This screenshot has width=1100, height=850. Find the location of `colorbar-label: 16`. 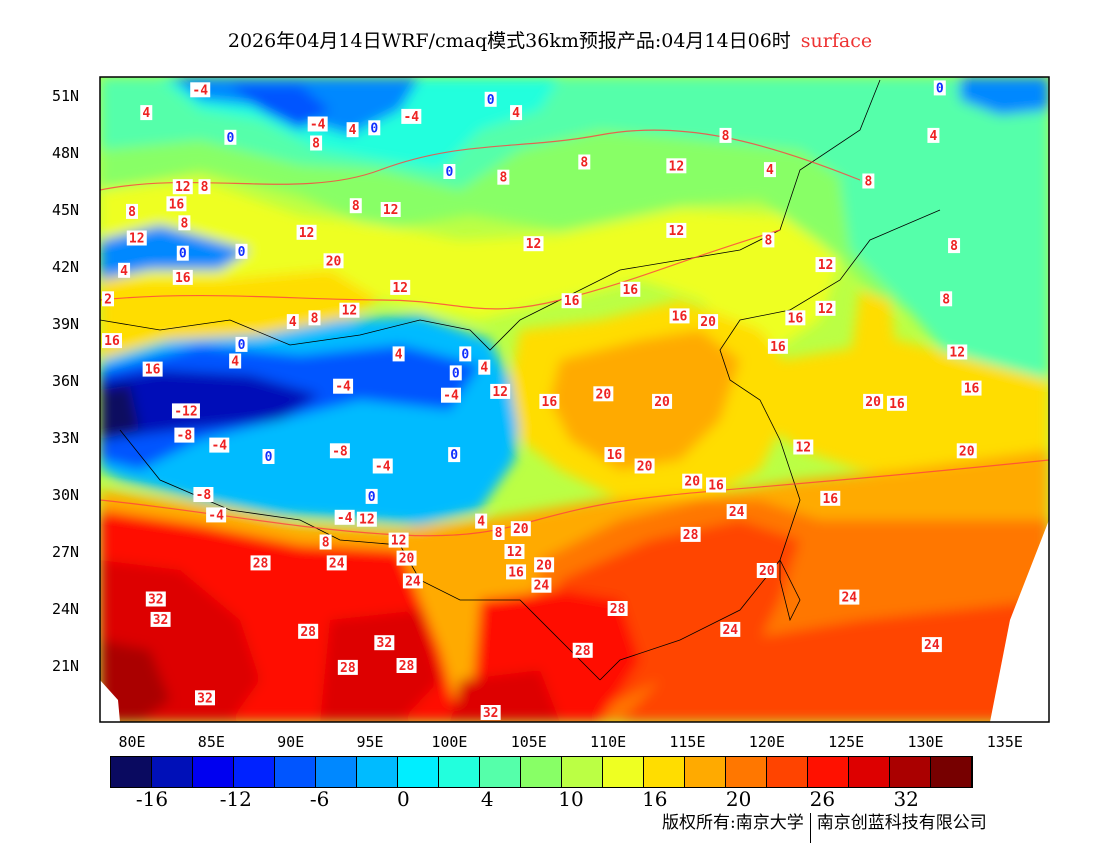

colorbar-label: 16 is located at coordinates (655, 799).